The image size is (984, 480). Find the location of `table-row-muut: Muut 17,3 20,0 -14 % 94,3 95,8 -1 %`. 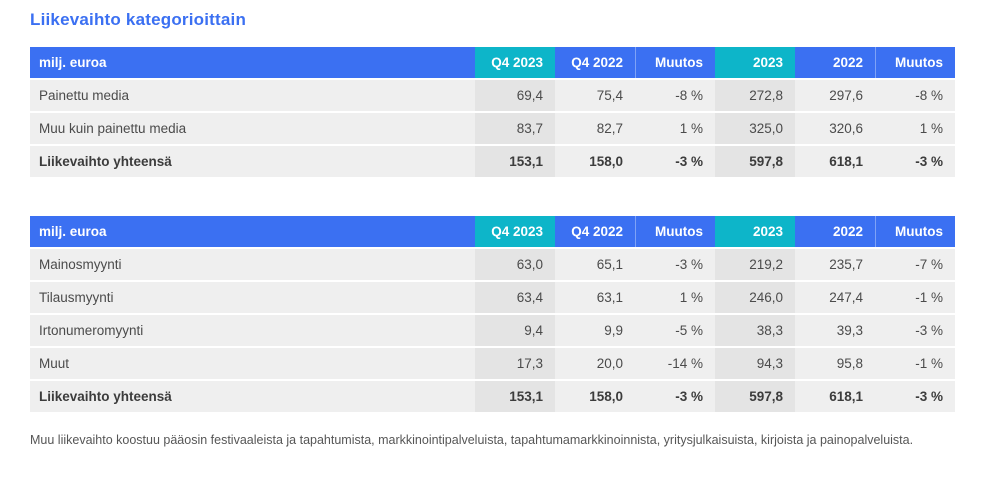

table-row-muut: Muut 17,3 20,0 -14 % 94,3 95,8 -1 % is located at coordinates (492, 364).